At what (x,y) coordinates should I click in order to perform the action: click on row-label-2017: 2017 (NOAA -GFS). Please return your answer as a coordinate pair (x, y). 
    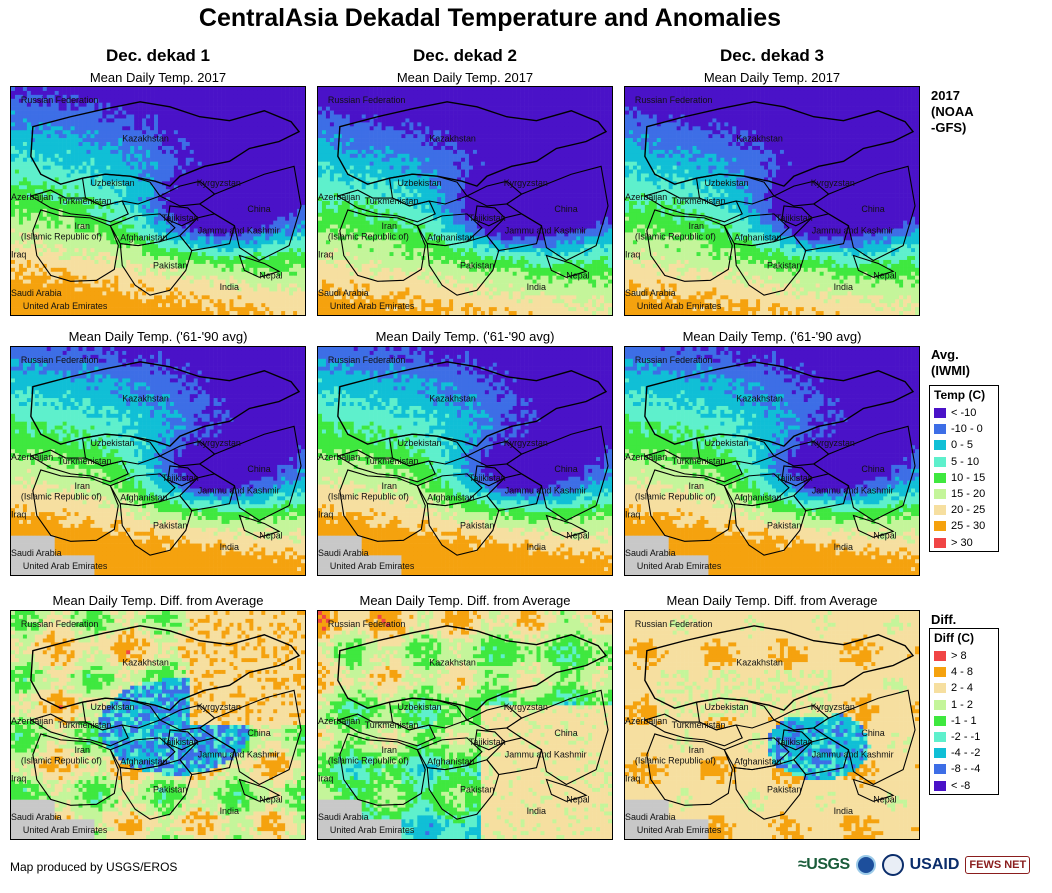
    Looking at the image, I should click on (952, 112).